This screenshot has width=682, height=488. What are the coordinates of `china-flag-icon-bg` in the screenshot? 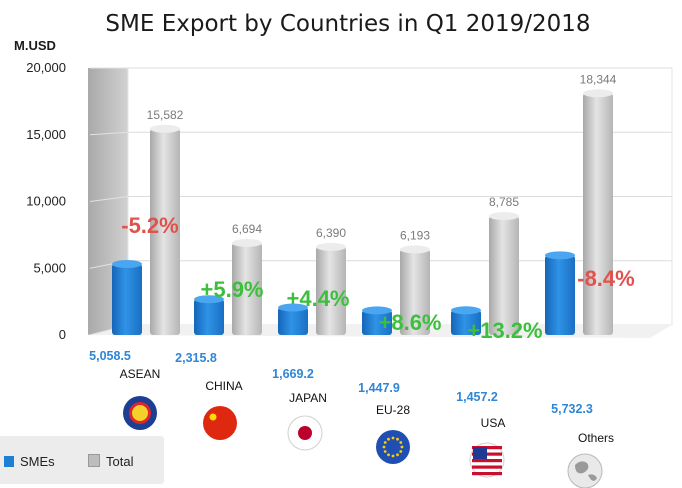 It's located at (220, 423).